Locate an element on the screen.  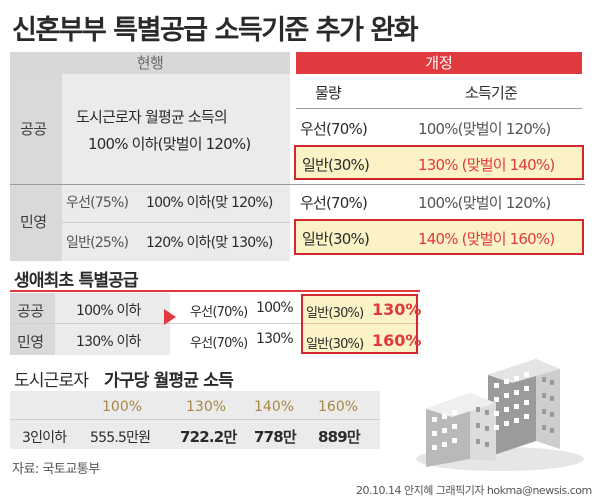
value-100: 555.5만원 is located at coordinates (120, 438).